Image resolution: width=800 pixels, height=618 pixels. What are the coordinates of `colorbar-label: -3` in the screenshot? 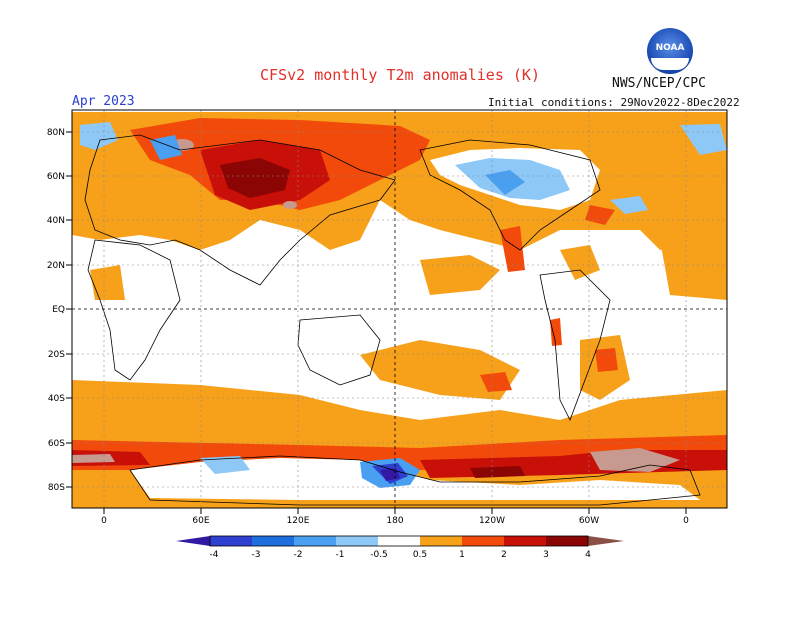 It's located at (256, 555).